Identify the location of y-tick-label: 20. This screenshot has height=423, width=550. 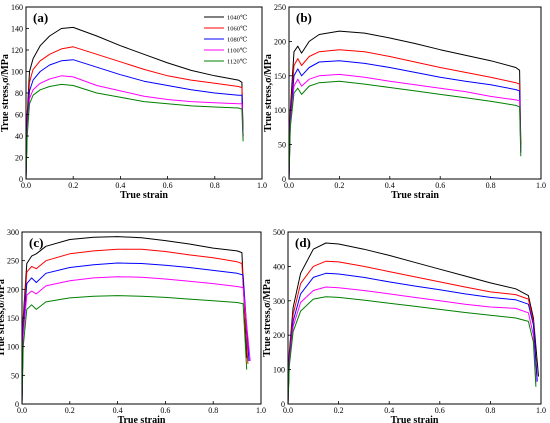
(19, 158).